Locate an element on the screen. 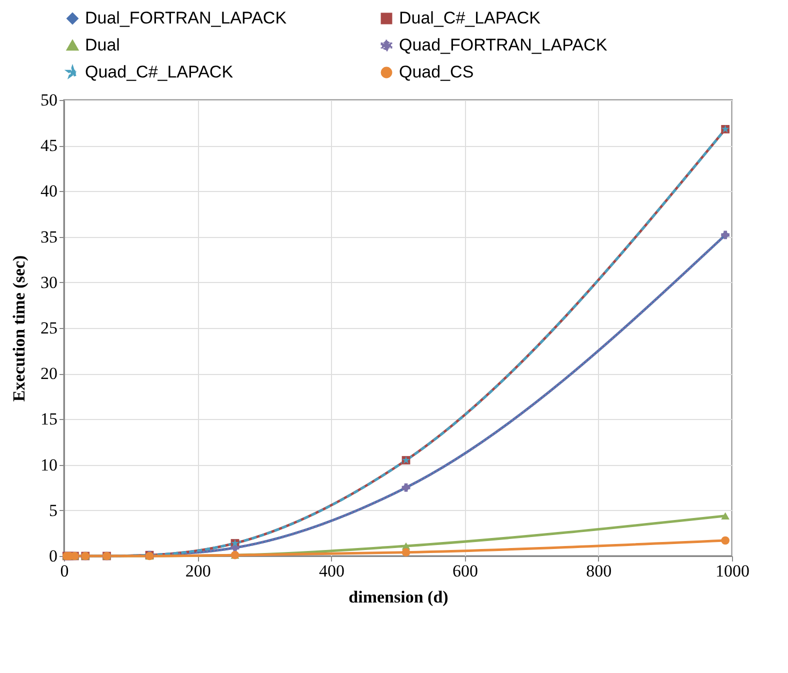 This screenshot has width=788, height=673. y-tick-label: 50 is located at coordinates (49, 100).